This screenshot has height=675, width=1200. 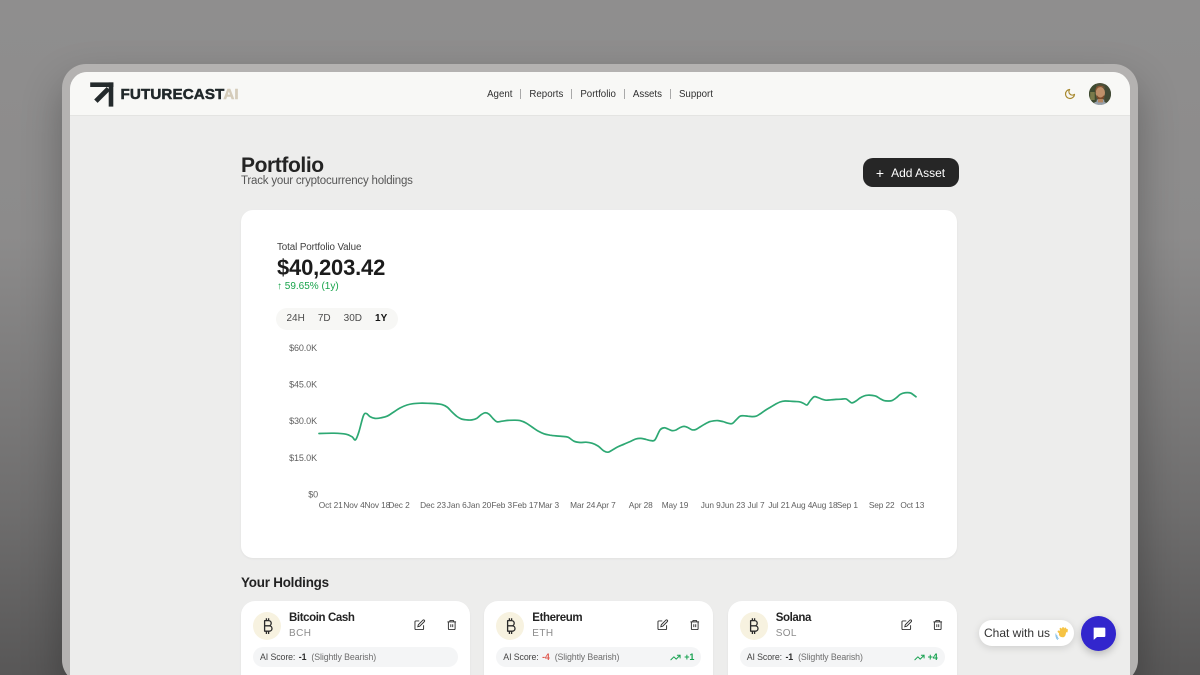 I want to click on svg-text: Jun 23, so click(x=733, y=505).